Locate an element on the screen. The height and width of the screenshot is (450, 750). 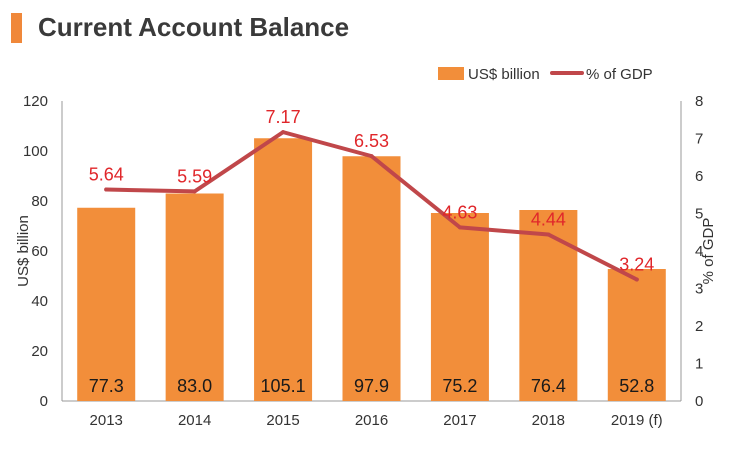
legend-label-line: % of GDP is located at coordinates (619, 74).